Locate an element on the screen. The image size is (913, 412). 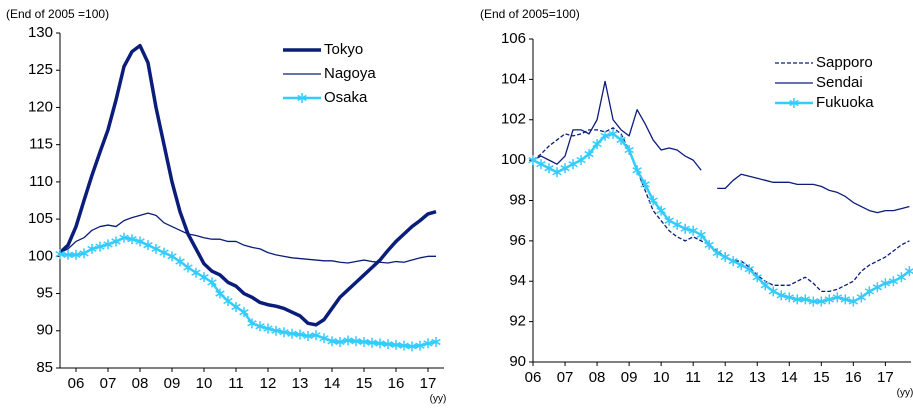
chart-title: (End of 2005 =100) is located at coordinates (57, 14).